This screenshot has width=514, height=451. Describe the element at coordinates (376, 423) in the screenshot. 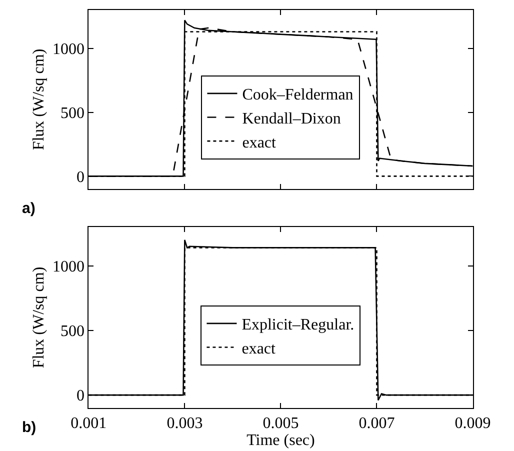

I see `x-tick-label: 0.007` at that location.